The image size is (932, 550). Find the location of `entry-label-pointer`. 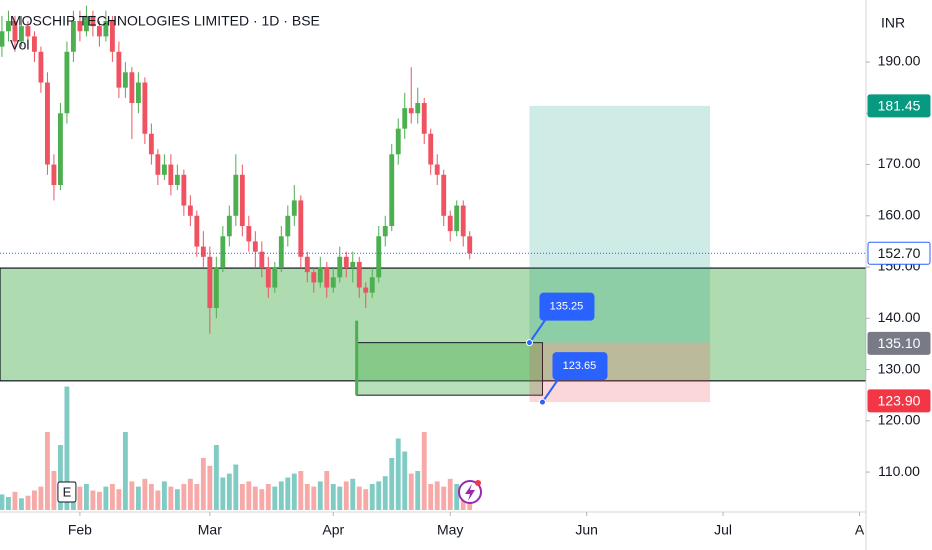

entry-label-pointer is located at coordinates (538, 330).